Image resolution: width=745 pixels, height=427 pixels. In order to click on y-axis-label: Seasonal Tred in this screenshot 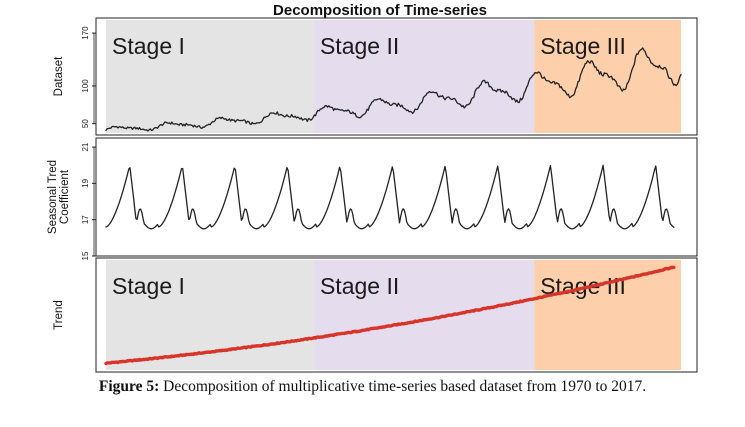, I will do `click(53, 197)`.